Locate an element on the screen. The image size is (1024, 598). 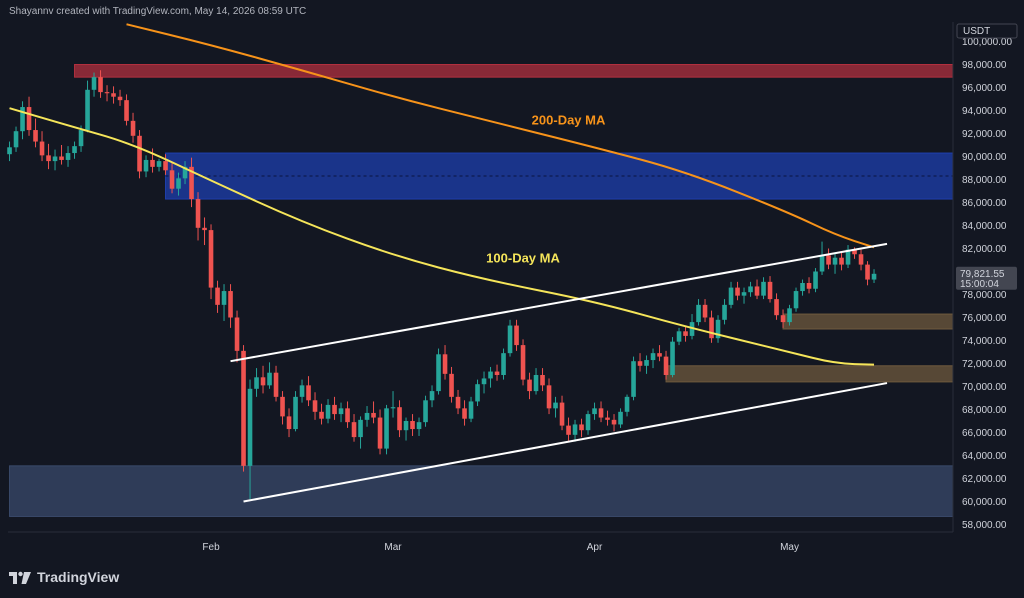
price-tick-label: 94,000.00 is located at coordinates (984, 111).